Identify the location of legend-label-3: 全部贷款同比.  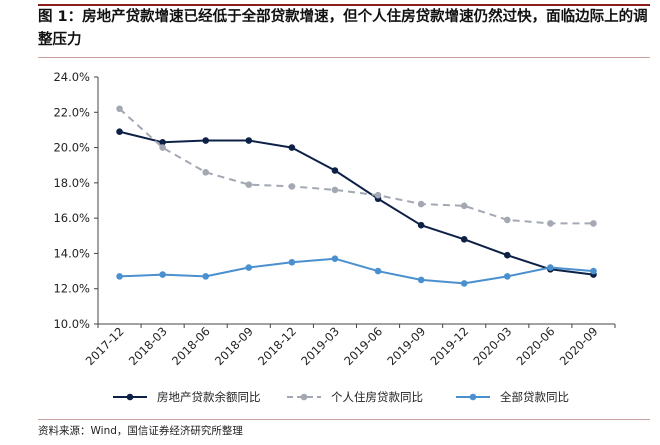
(534, 397).